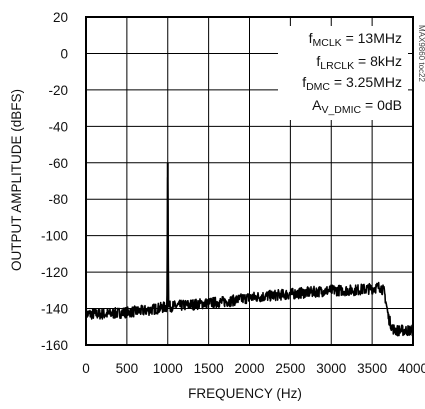 The image size is (425, 409). I want to click on annotation-lrclk: fLRCLK = 8kHz, so click(359, 62).